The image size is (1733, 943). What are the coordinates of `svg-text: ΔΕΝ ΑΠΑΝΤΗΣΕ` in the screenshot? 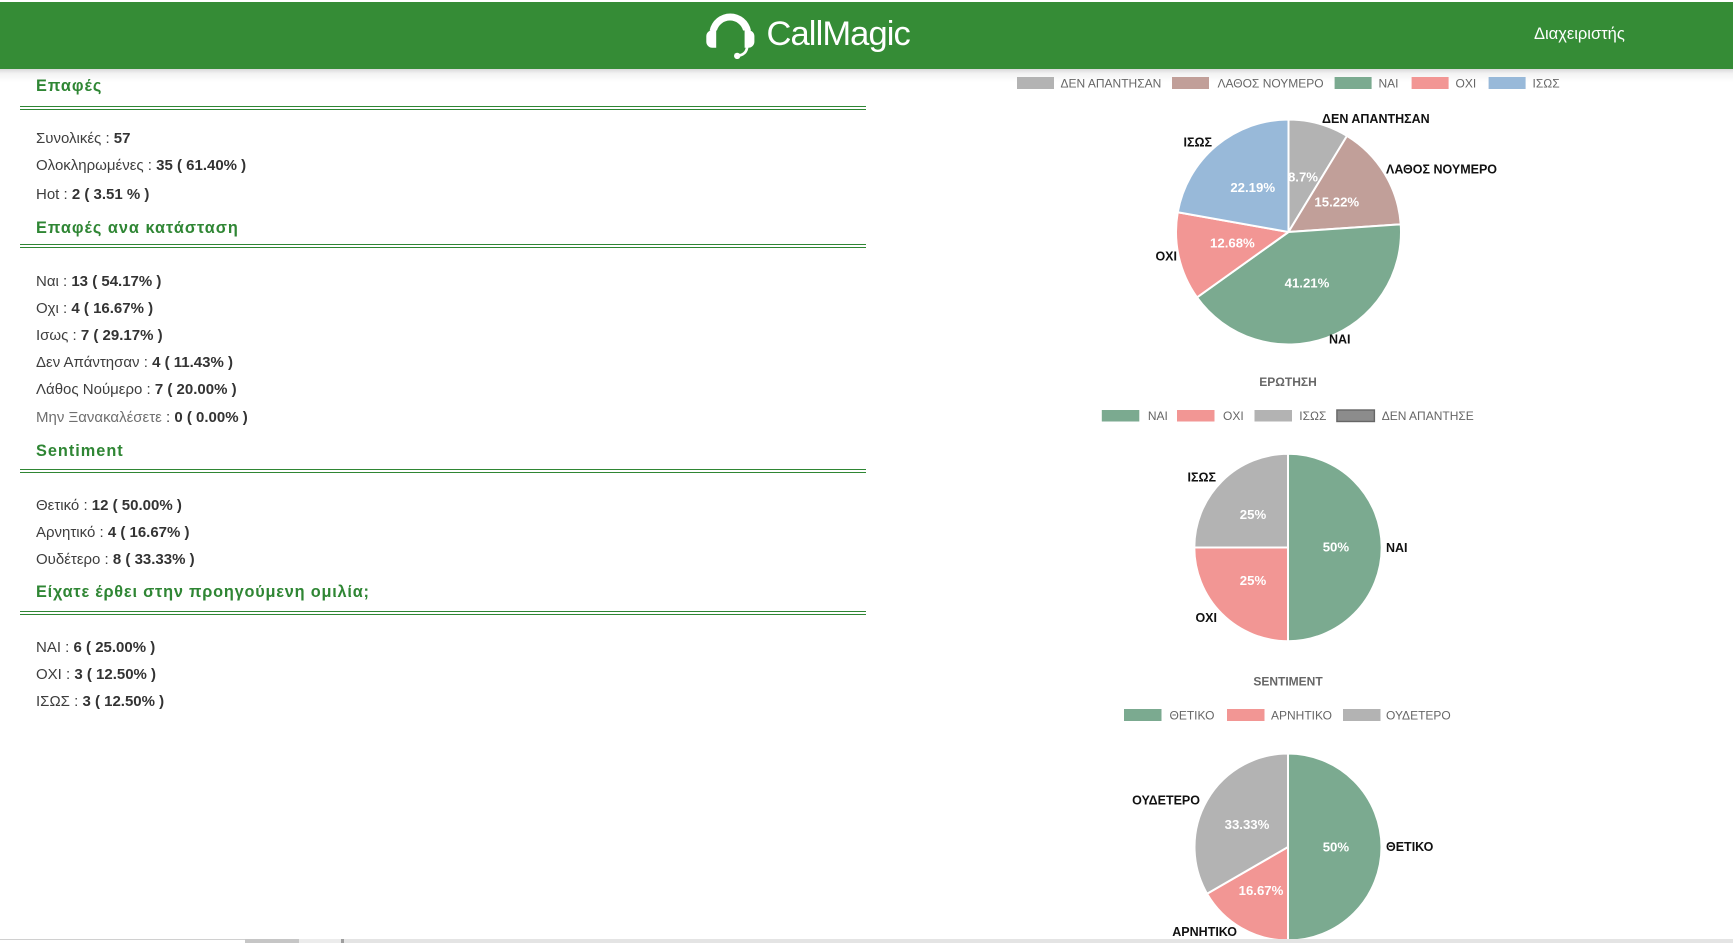 It's located at (1428, 416).